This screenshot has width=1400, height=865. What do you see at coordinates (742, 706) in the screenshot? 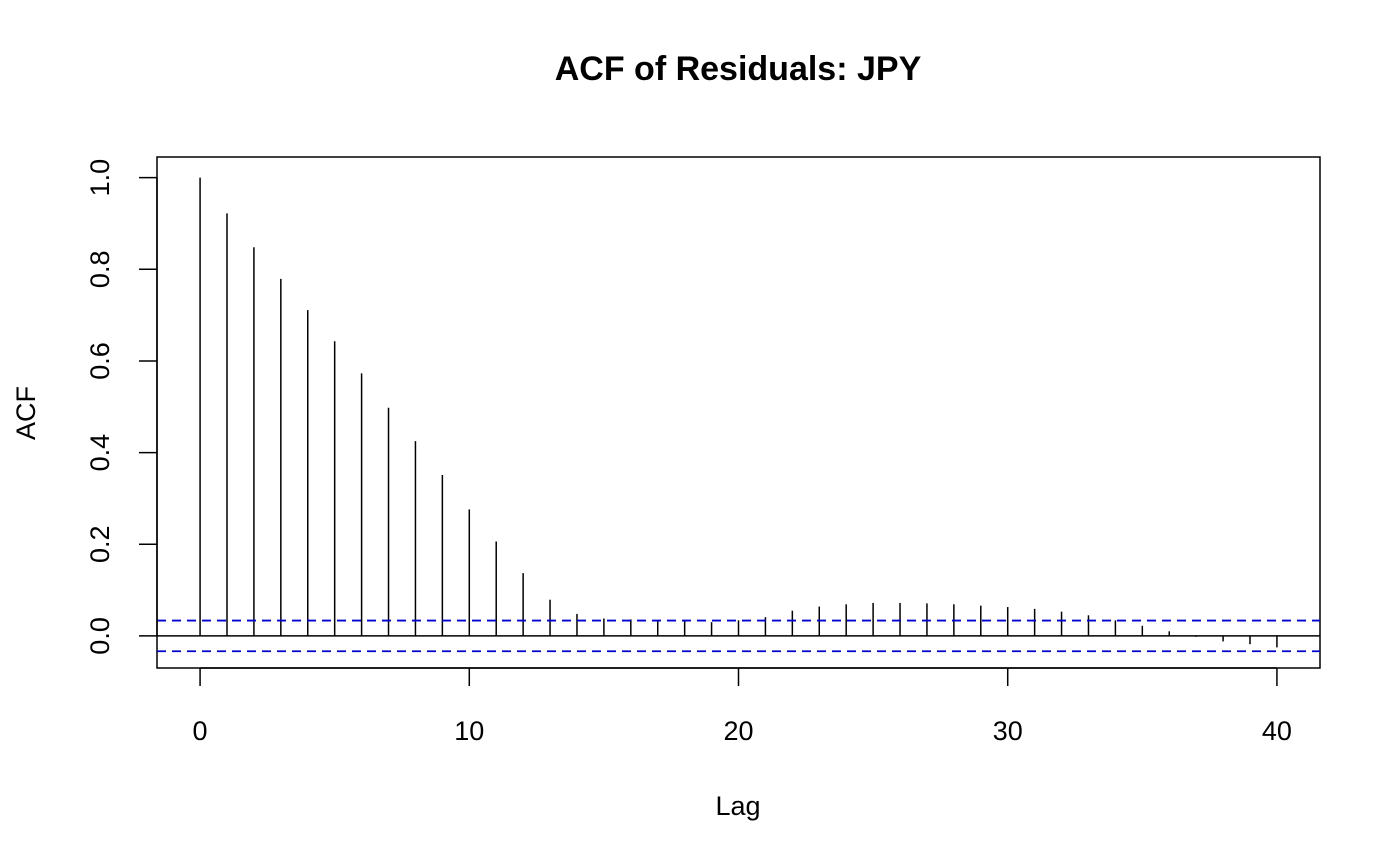
I see `x-axis: 0 10 20 30 40` at bounding box center [742, 706].